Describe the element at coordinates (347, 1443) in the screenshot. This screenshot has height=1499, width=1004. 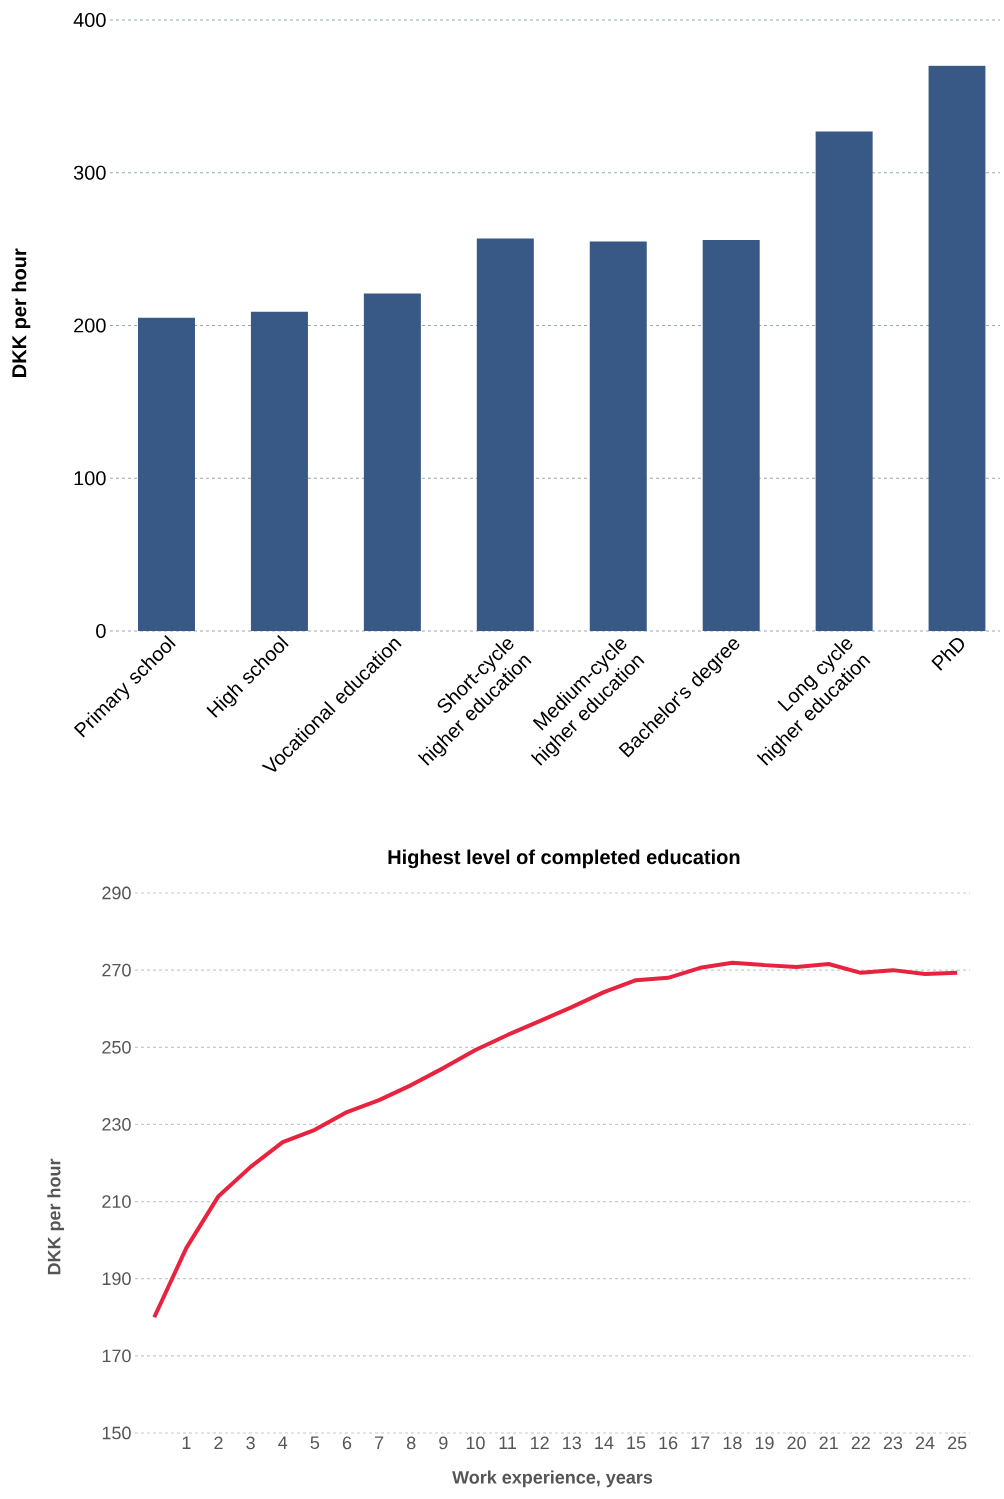
I see `x-tick-label: 6` at that location.